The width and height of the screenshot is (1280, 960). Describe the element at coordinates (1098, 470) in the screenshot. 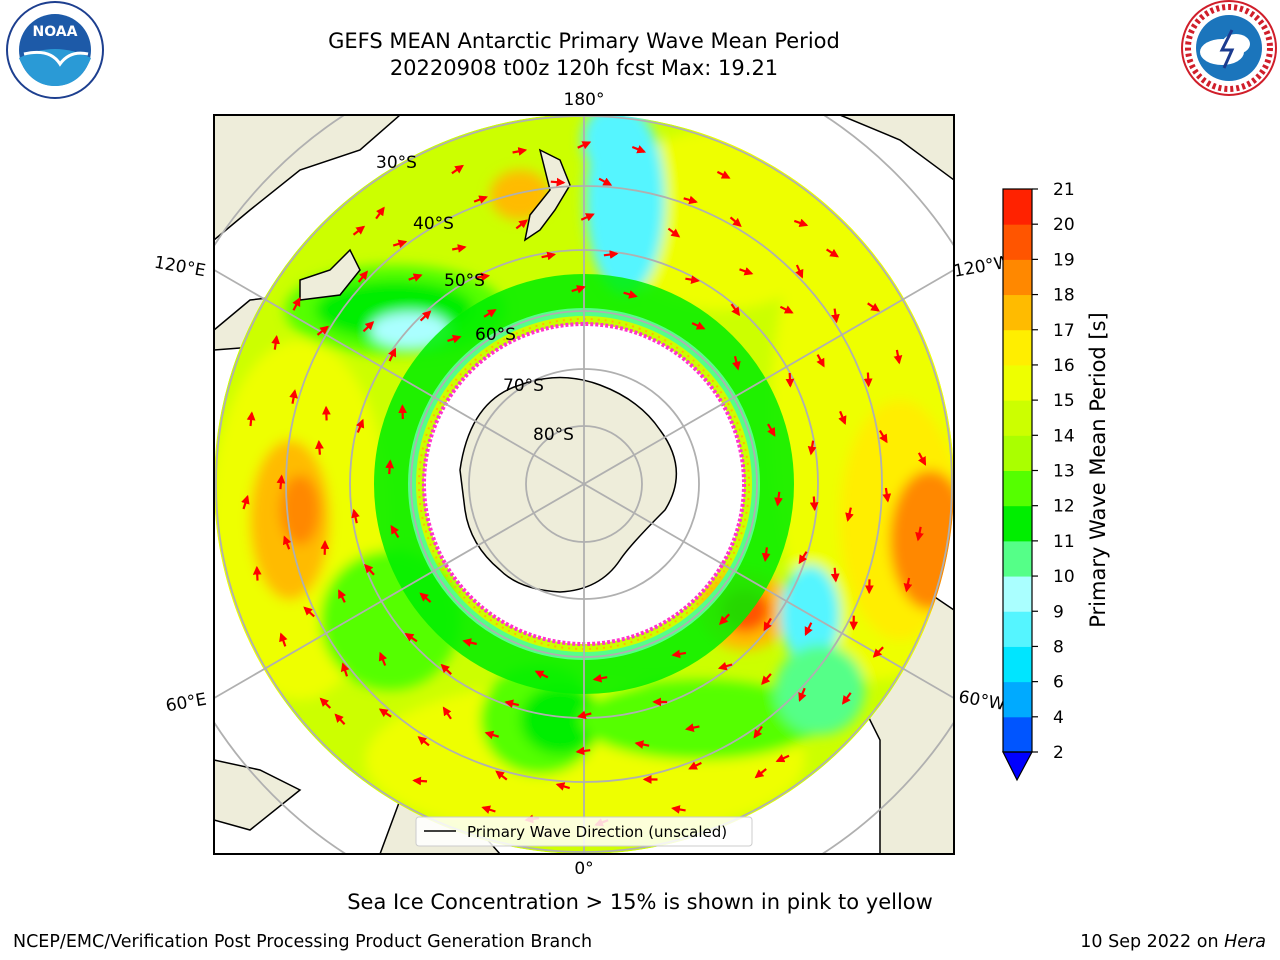

I see `colorbar-label: Primary Wave Mean Period [s]` at that location.